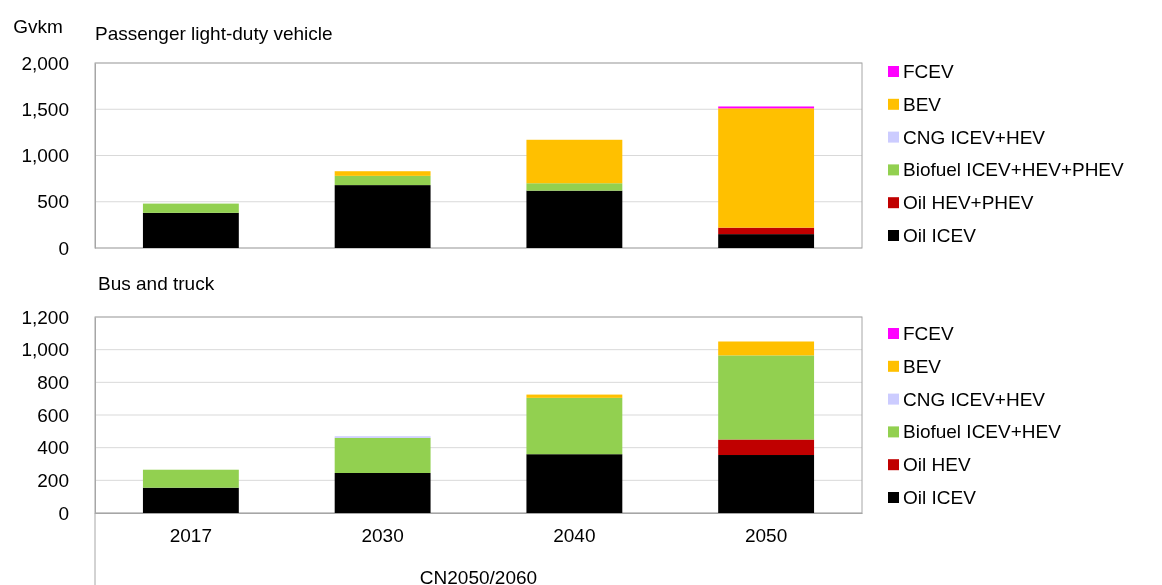  I want to click on y-tick-label: 200, so click(53, 480).